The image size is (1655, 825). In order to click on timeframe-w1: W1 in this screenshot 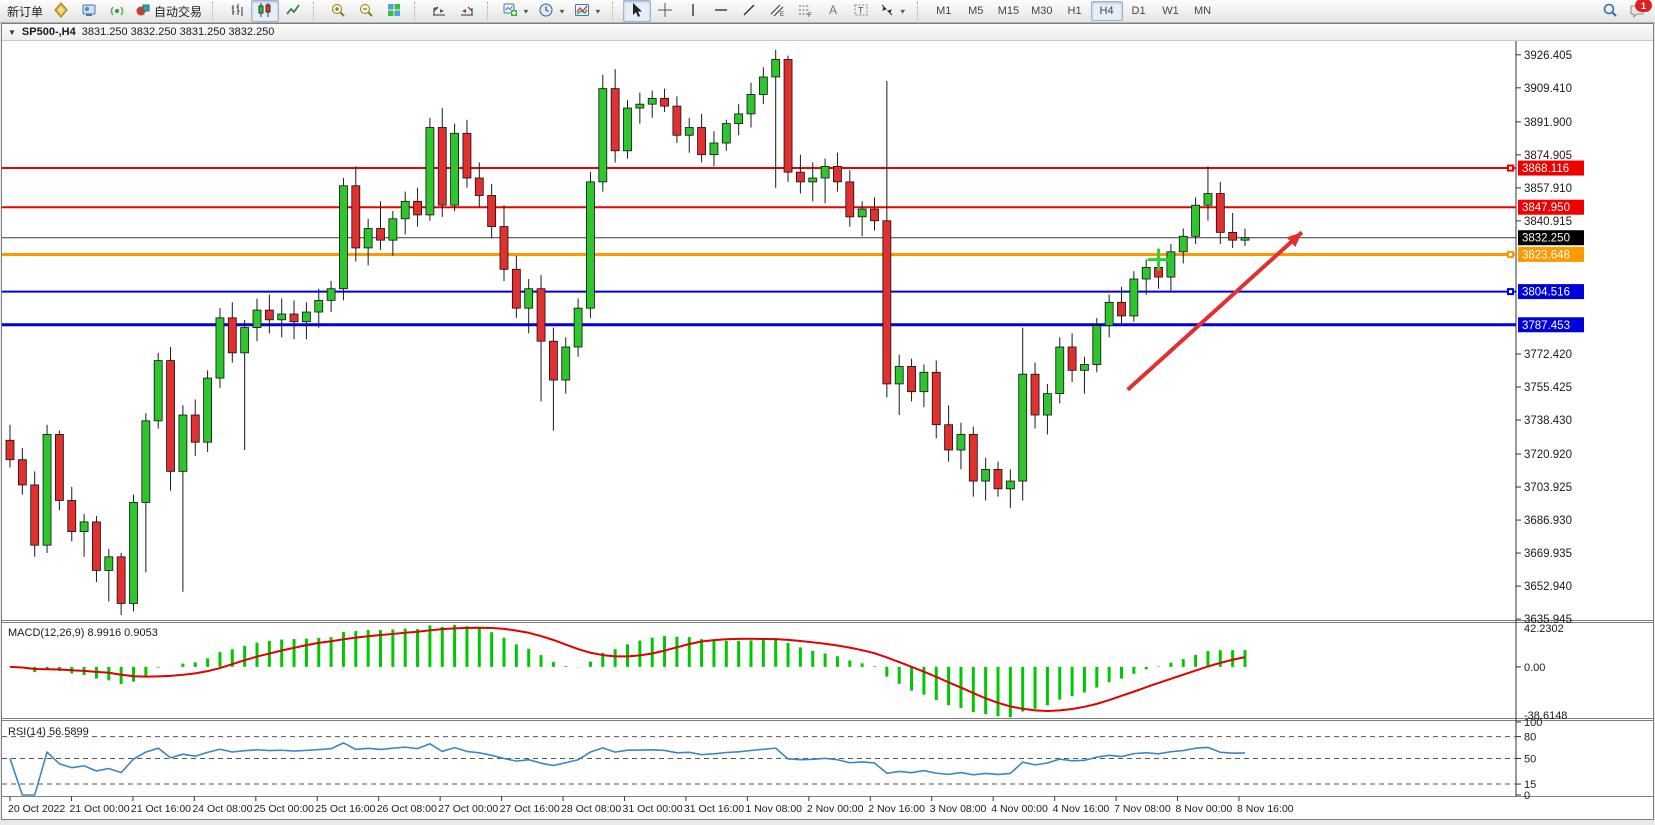, I will do `click(1170, 11)`.